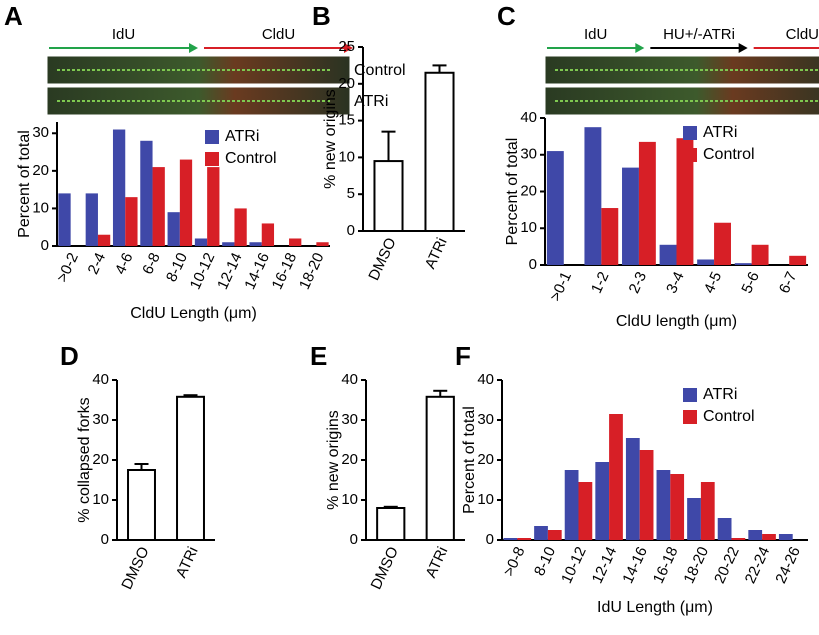  What do you see at coordinates (380, 70) in the screenshot?
I see `fiber-row-label: Control` at bounding box center [380, 70].